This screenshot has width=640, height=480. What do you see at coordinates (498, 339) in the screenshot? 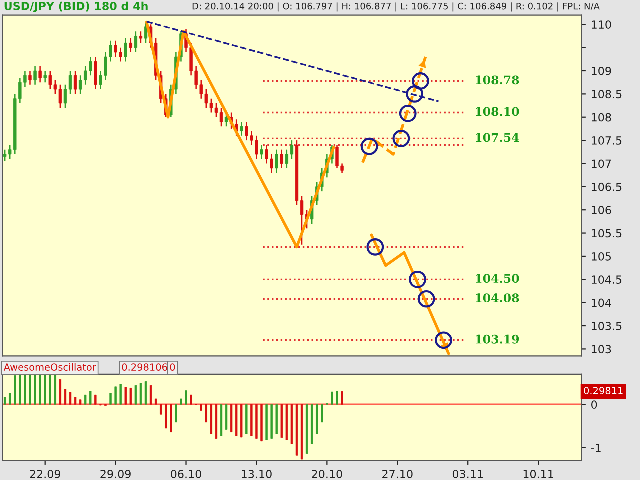
I see `ref-line-label: 103.19` at bounding box center [498, 339].